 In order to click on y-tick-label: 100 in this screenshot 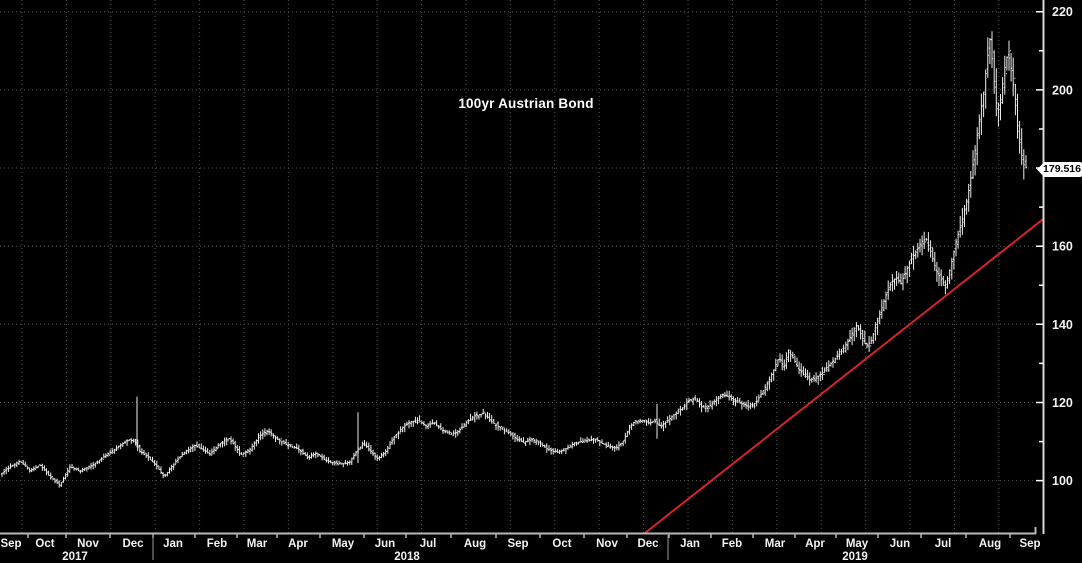, I will do `click(1062, 481)`.